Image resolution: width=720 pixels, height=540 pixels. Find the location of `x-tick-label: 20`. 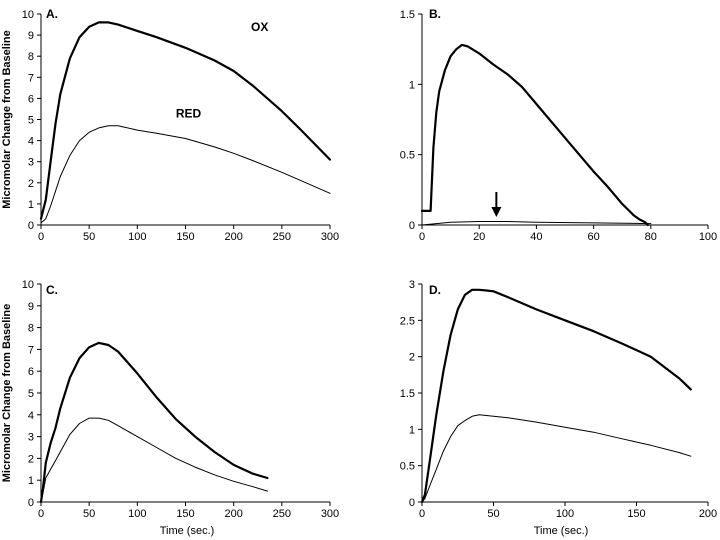

x-tick-label: 20 is located at coordinates (479, 237).